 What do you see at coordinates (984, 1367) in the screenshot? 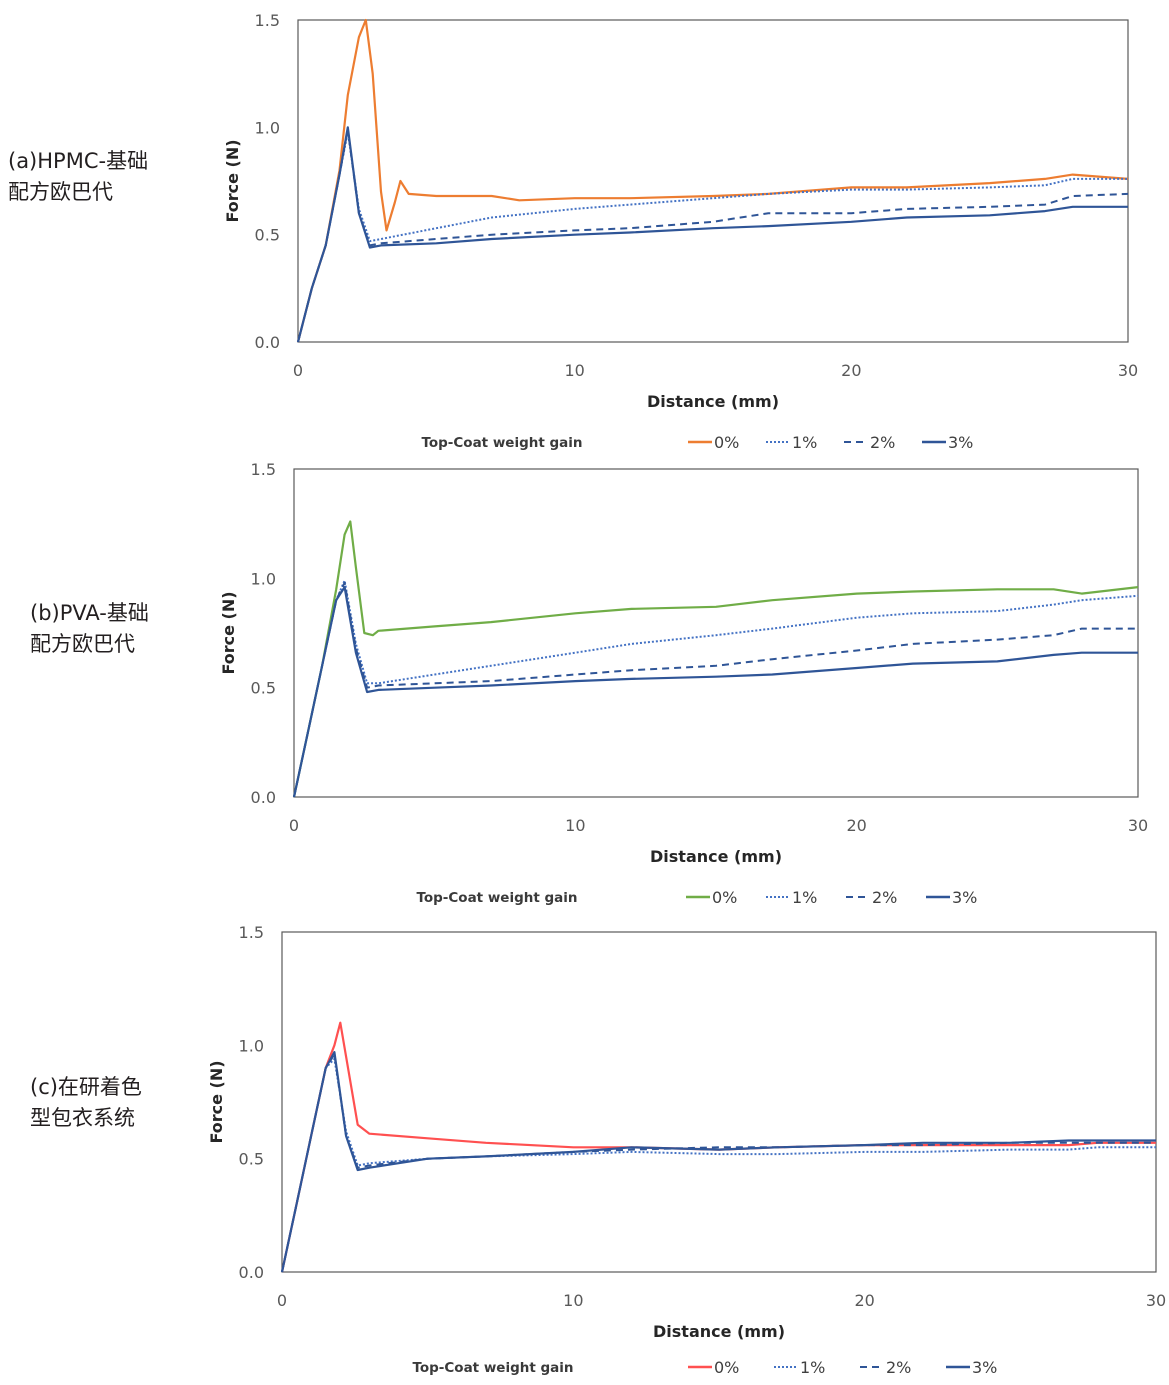
I see `chart-3-legend-label: 3%` at bounding box center [984, 1367].